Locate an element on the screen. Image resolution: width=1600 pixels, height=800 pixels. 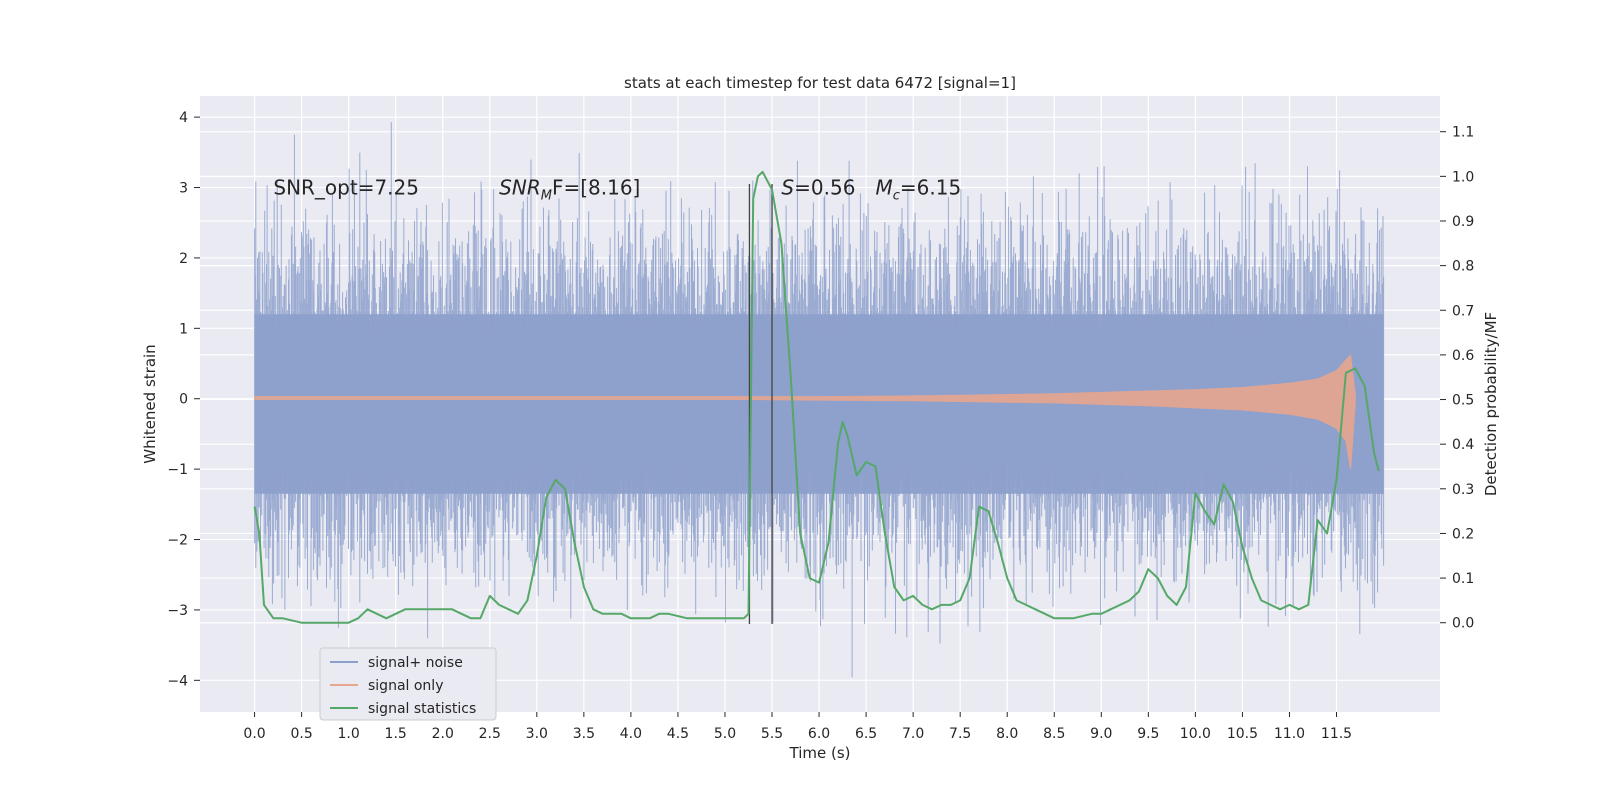
x-tick-label: 0.0 is located at coordinates (254, 734).